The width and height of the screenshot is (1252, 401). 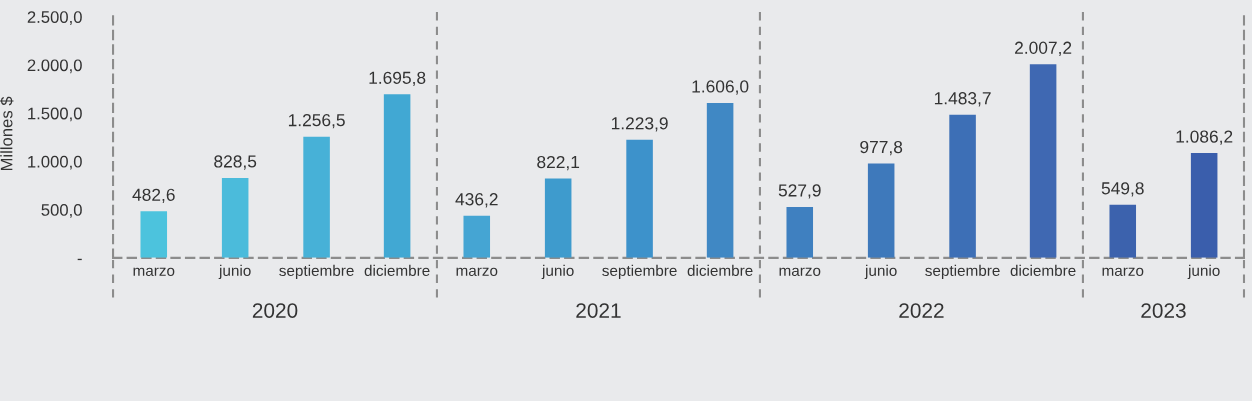 What do you see at coordinates (235, 162) in the screenshot?
I see `data-label: 828,5` at bounding box center [235, 162].